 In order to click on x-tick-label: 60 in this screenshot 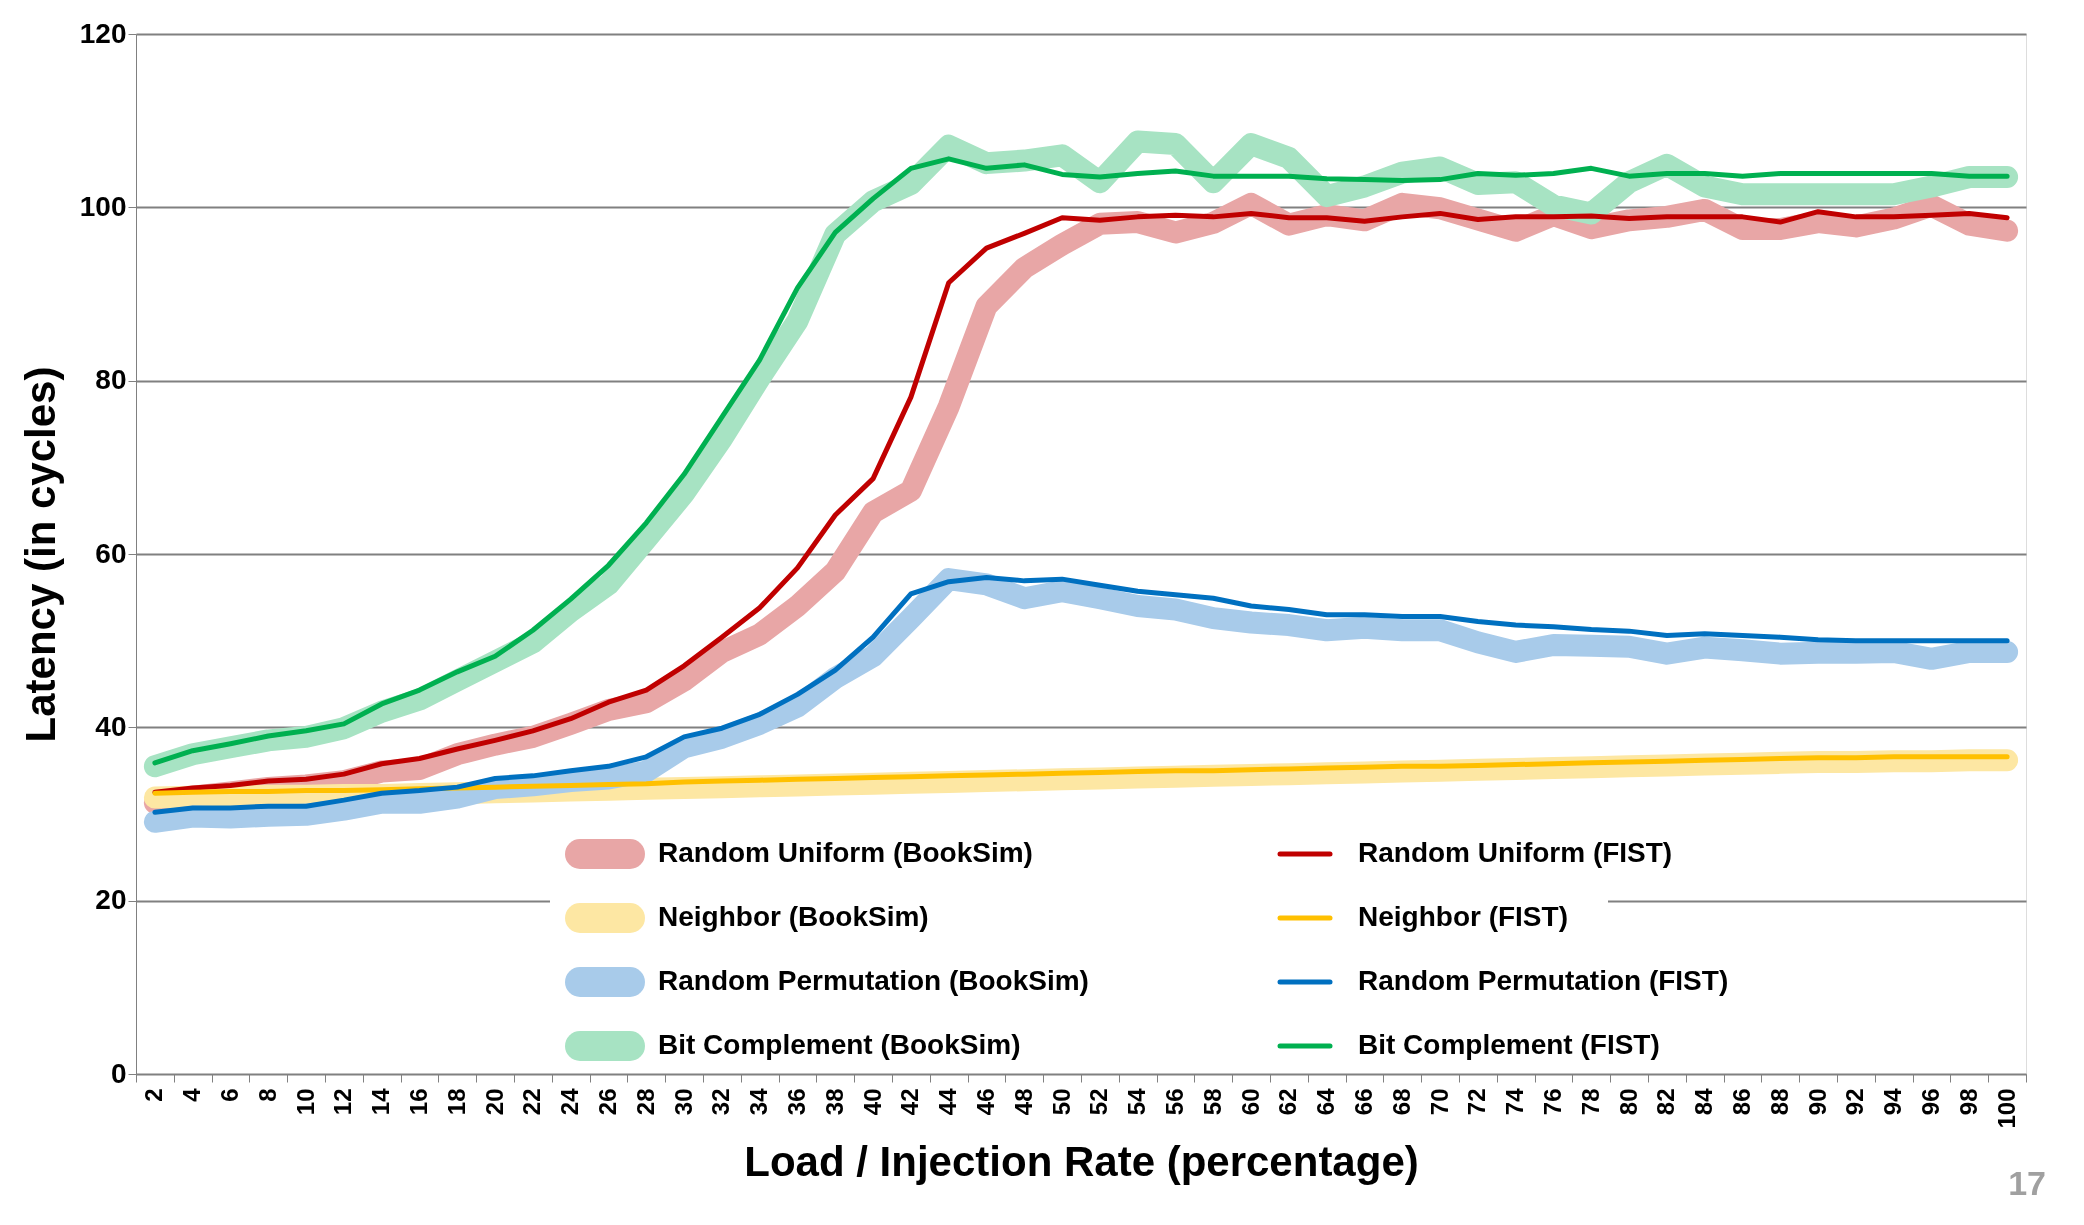, I will do `click(1250, 1102)`.